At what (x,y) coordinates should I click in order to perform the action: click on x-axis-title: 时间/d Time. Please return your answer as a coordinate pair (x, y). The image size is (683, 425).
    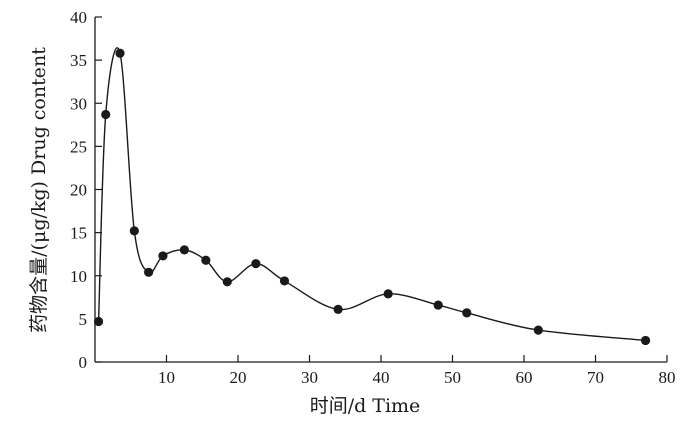
    Looking at the image, I should click on (365, 406).